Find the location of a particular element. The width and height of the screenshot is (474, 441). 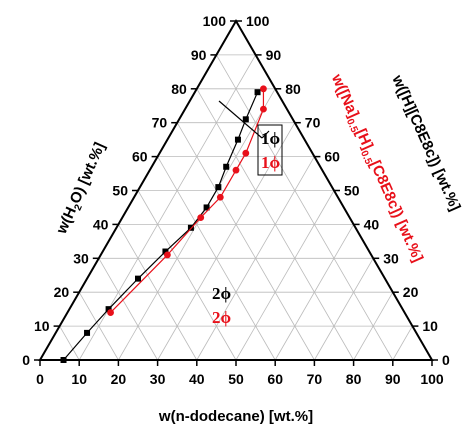

right-tick-label: 100 is located at coordinates (258, 21).